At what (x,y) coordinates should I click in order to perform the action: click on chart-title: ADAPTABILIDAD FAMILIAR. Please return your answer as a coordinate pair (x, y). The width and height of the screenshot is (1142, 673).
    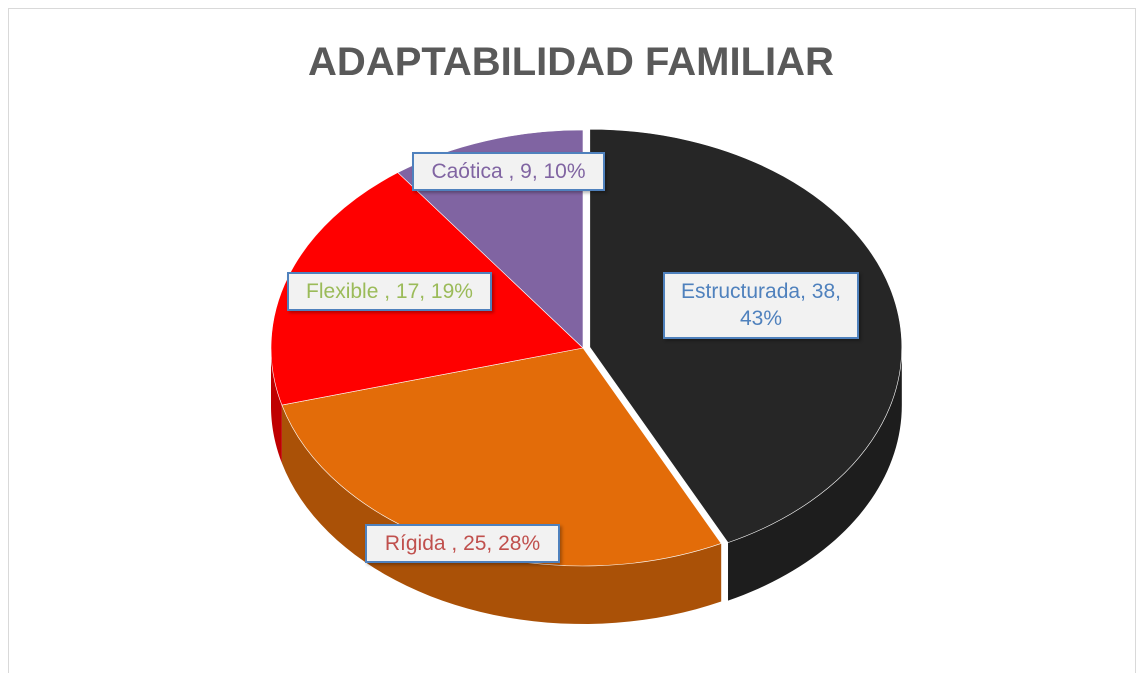
    Looking at the image, I should click on (571, 62).